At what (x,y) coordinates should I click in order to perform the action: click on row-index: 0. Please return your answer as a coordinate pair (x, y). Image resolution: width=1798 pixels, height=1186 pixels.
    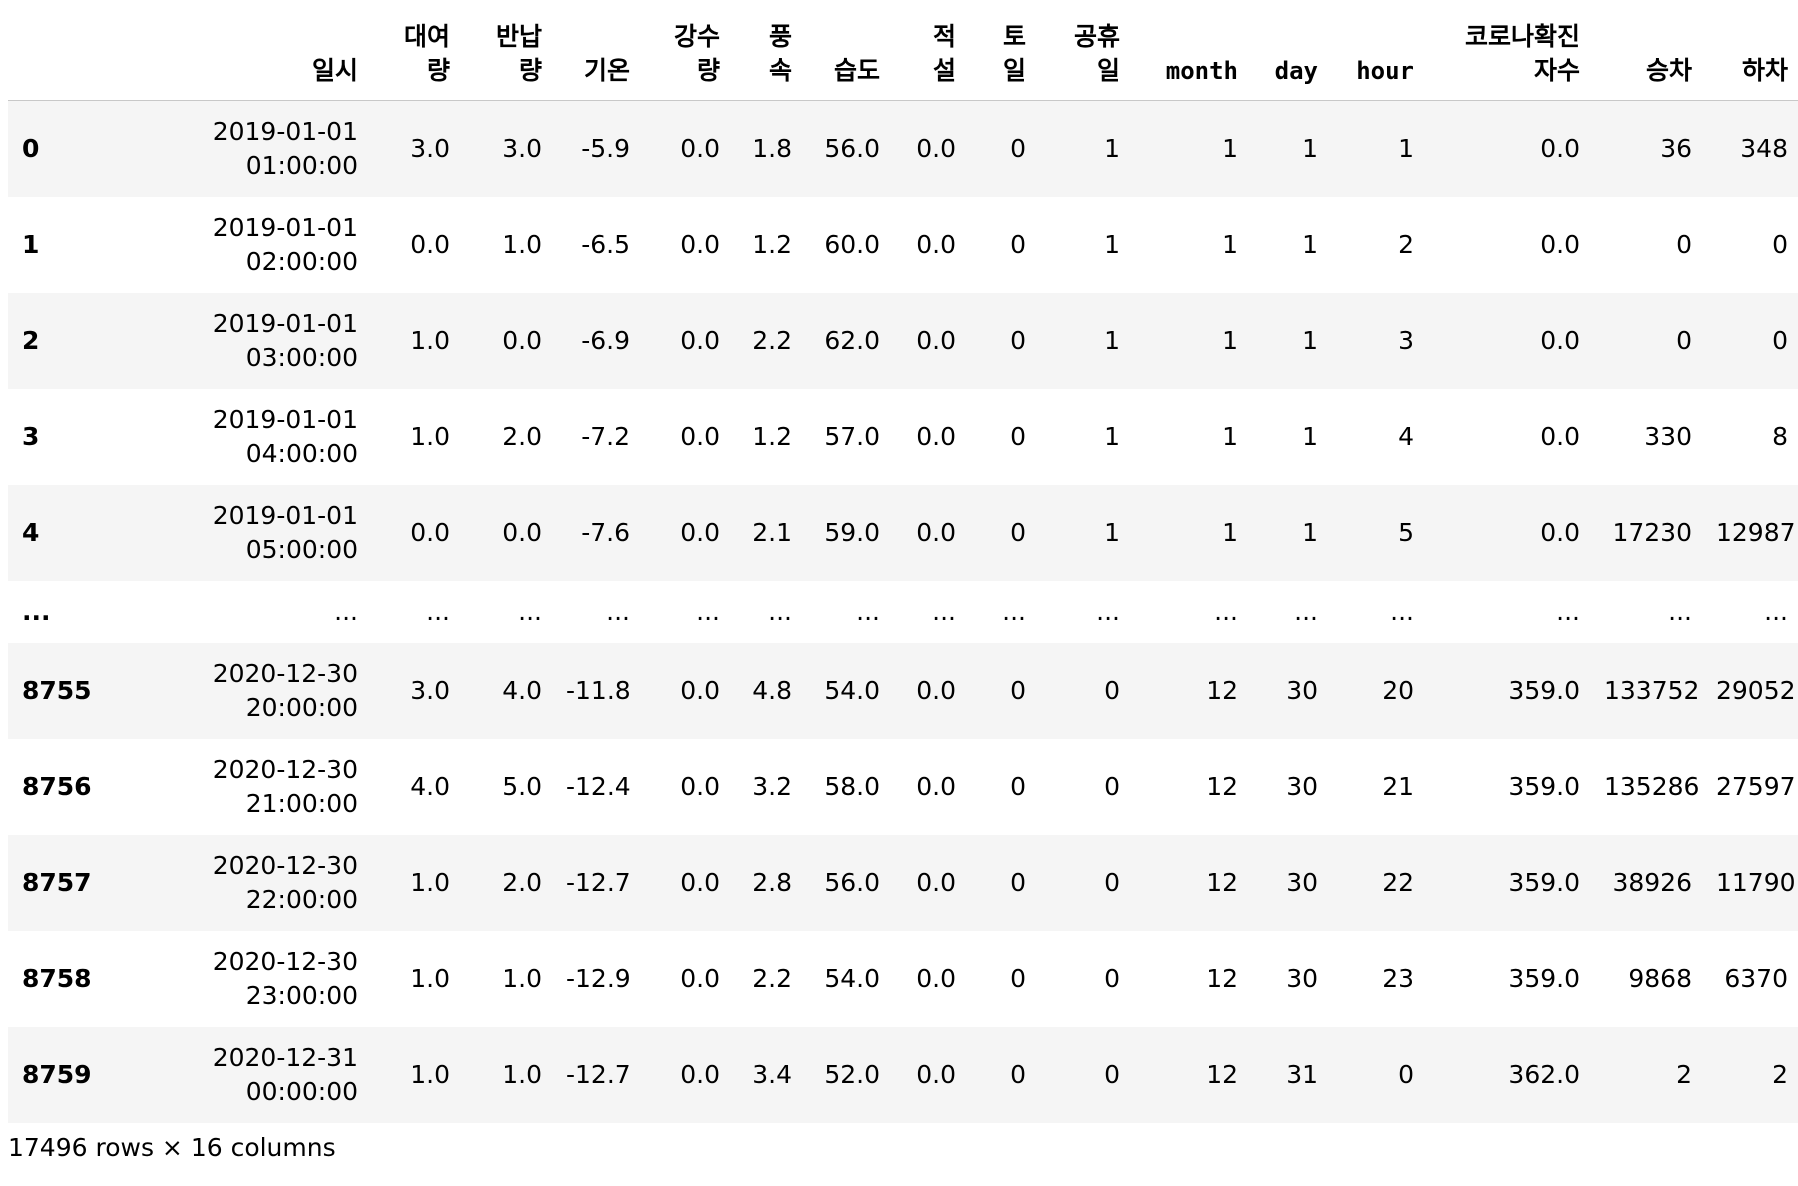
    Looking at the image, I should click on (31, 148).